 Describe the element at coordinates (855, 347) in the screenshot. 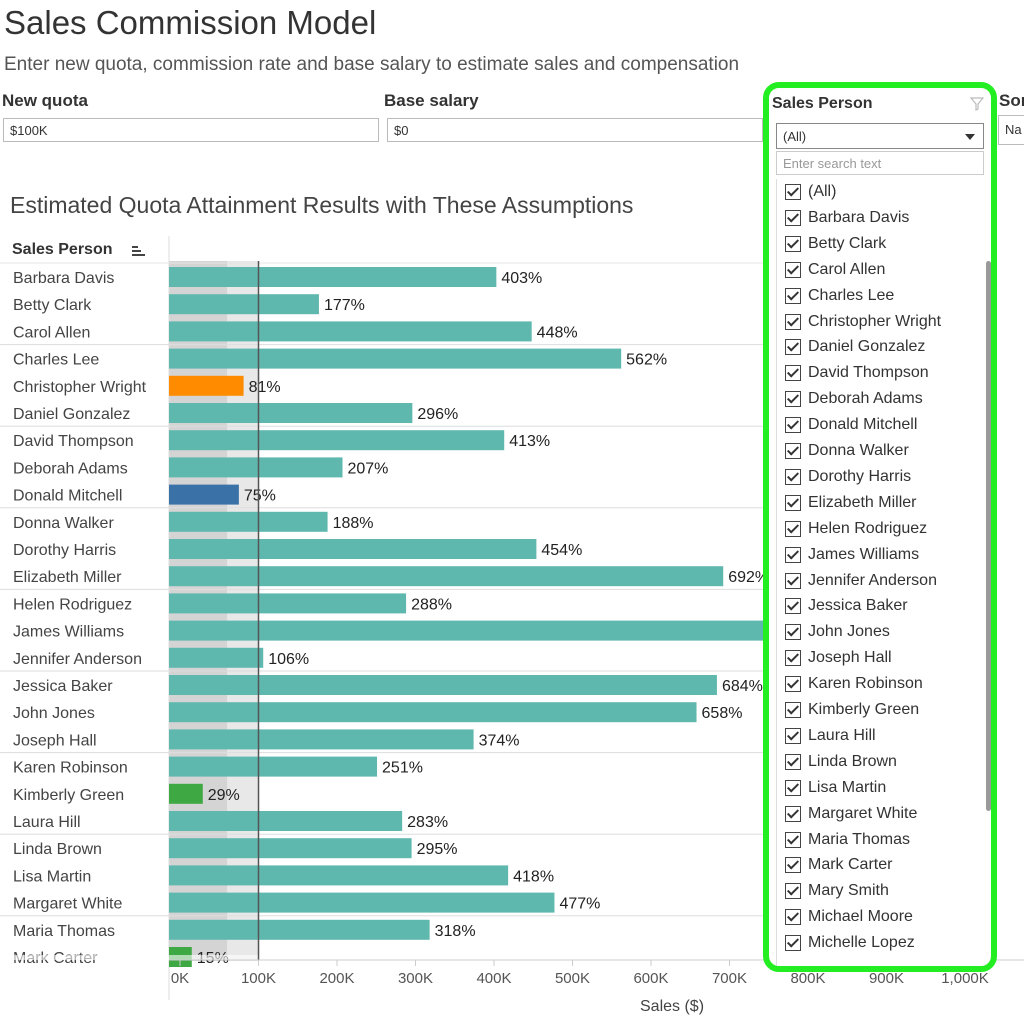

I see `filter-option: Daniel Gonzalez` at that location.